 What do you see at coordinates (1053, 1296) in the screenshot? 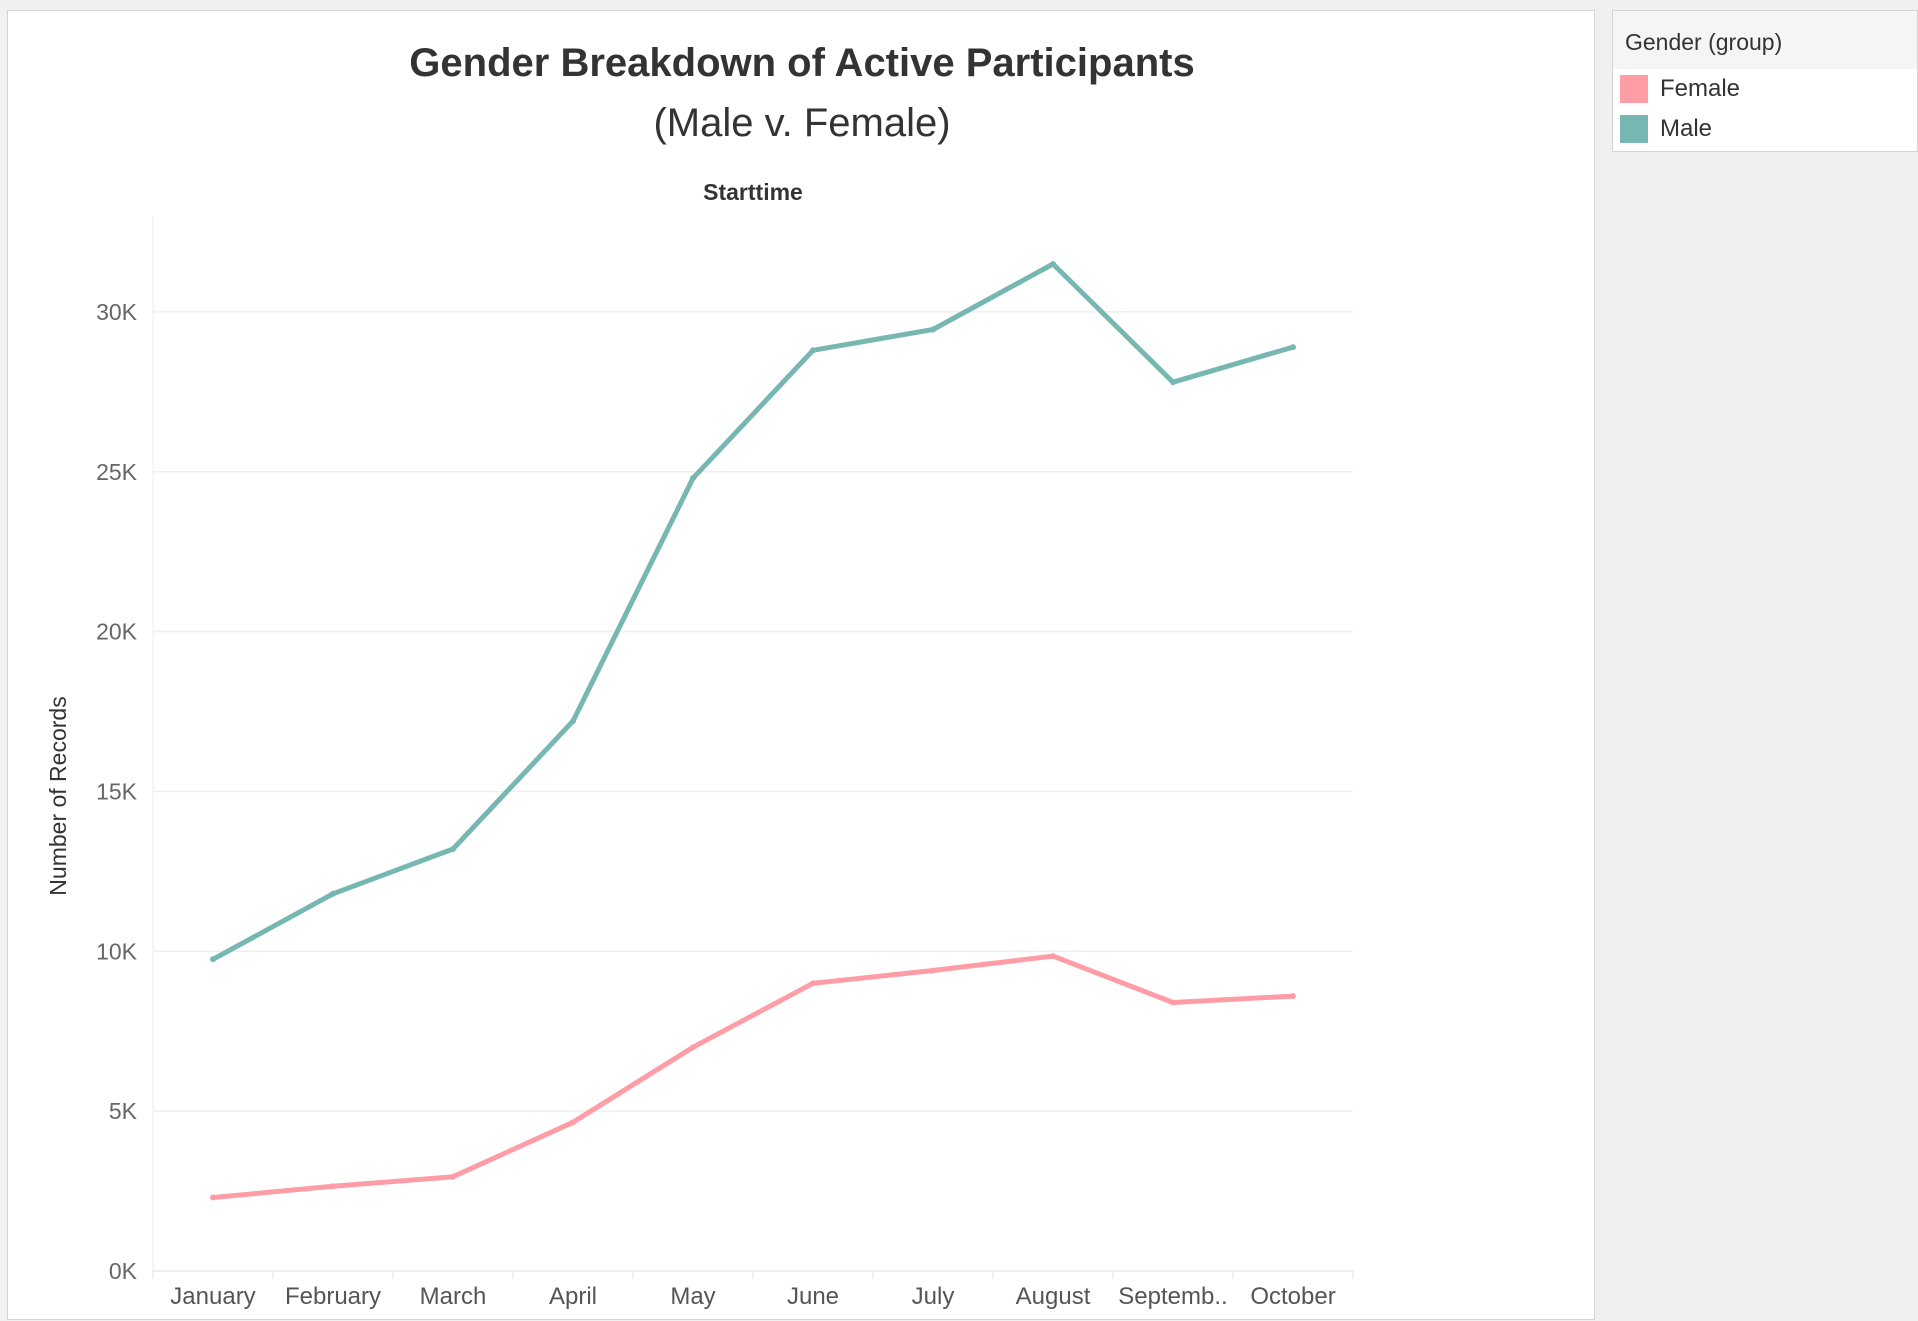
I see `x-tick-label: August` at bounding box center [1053, 1296].